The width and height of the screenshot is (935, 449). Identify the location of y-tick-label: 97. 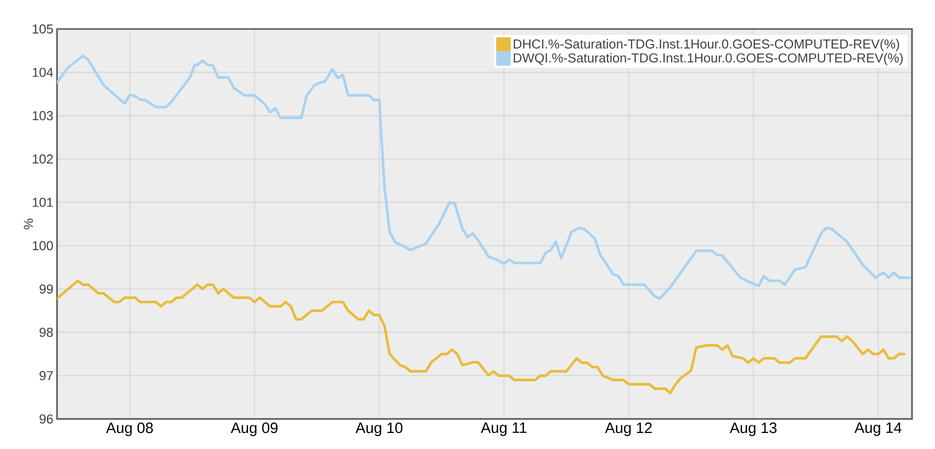
(46, 375).